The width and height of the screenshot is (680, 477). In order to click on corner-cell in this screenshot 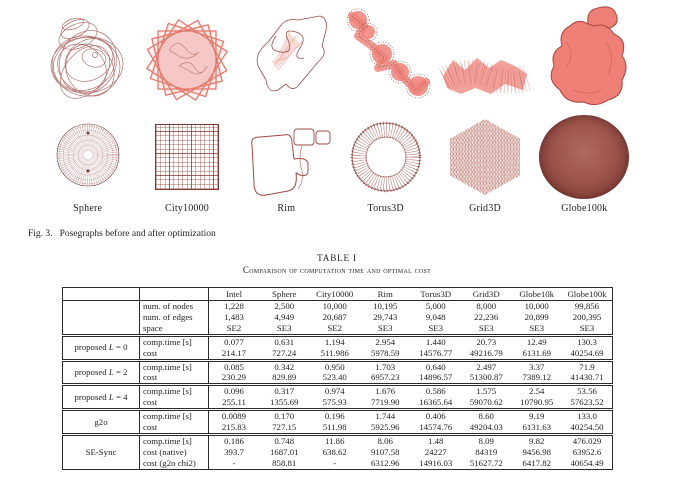, I will do `click(101, 294)`.